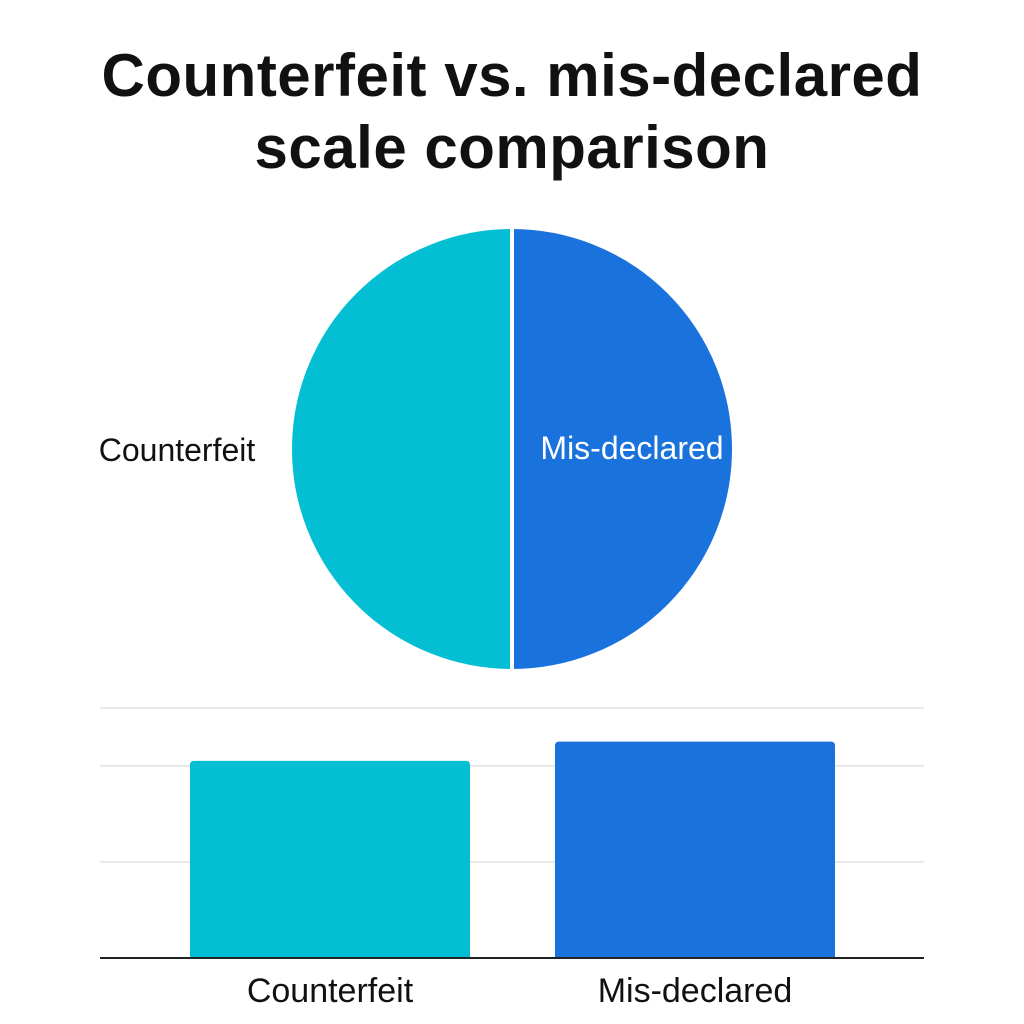 The height and width of the screenshot is (1024, 1024). What do you see at coordinates (177, 450) in the screenshot?
I see `pie-label-counterfeit: Counterfeit` at bounding box center [177, 450].